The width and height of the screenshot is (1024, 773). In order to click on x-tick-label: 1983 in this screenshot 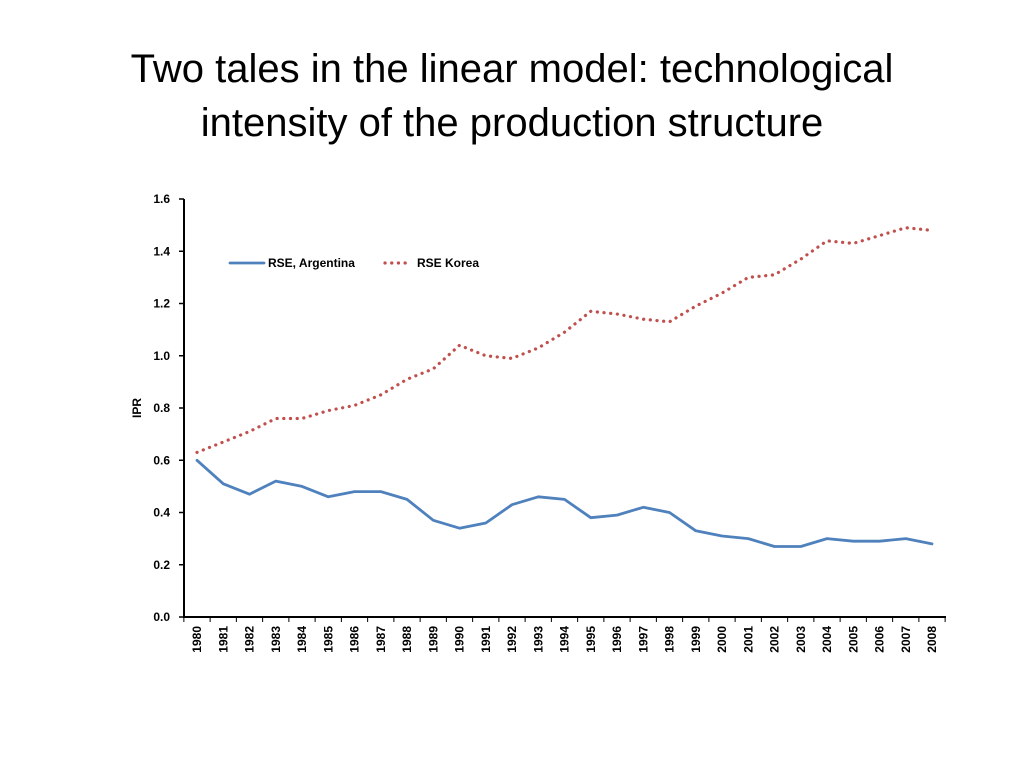, I will do `click(276, 639)`.